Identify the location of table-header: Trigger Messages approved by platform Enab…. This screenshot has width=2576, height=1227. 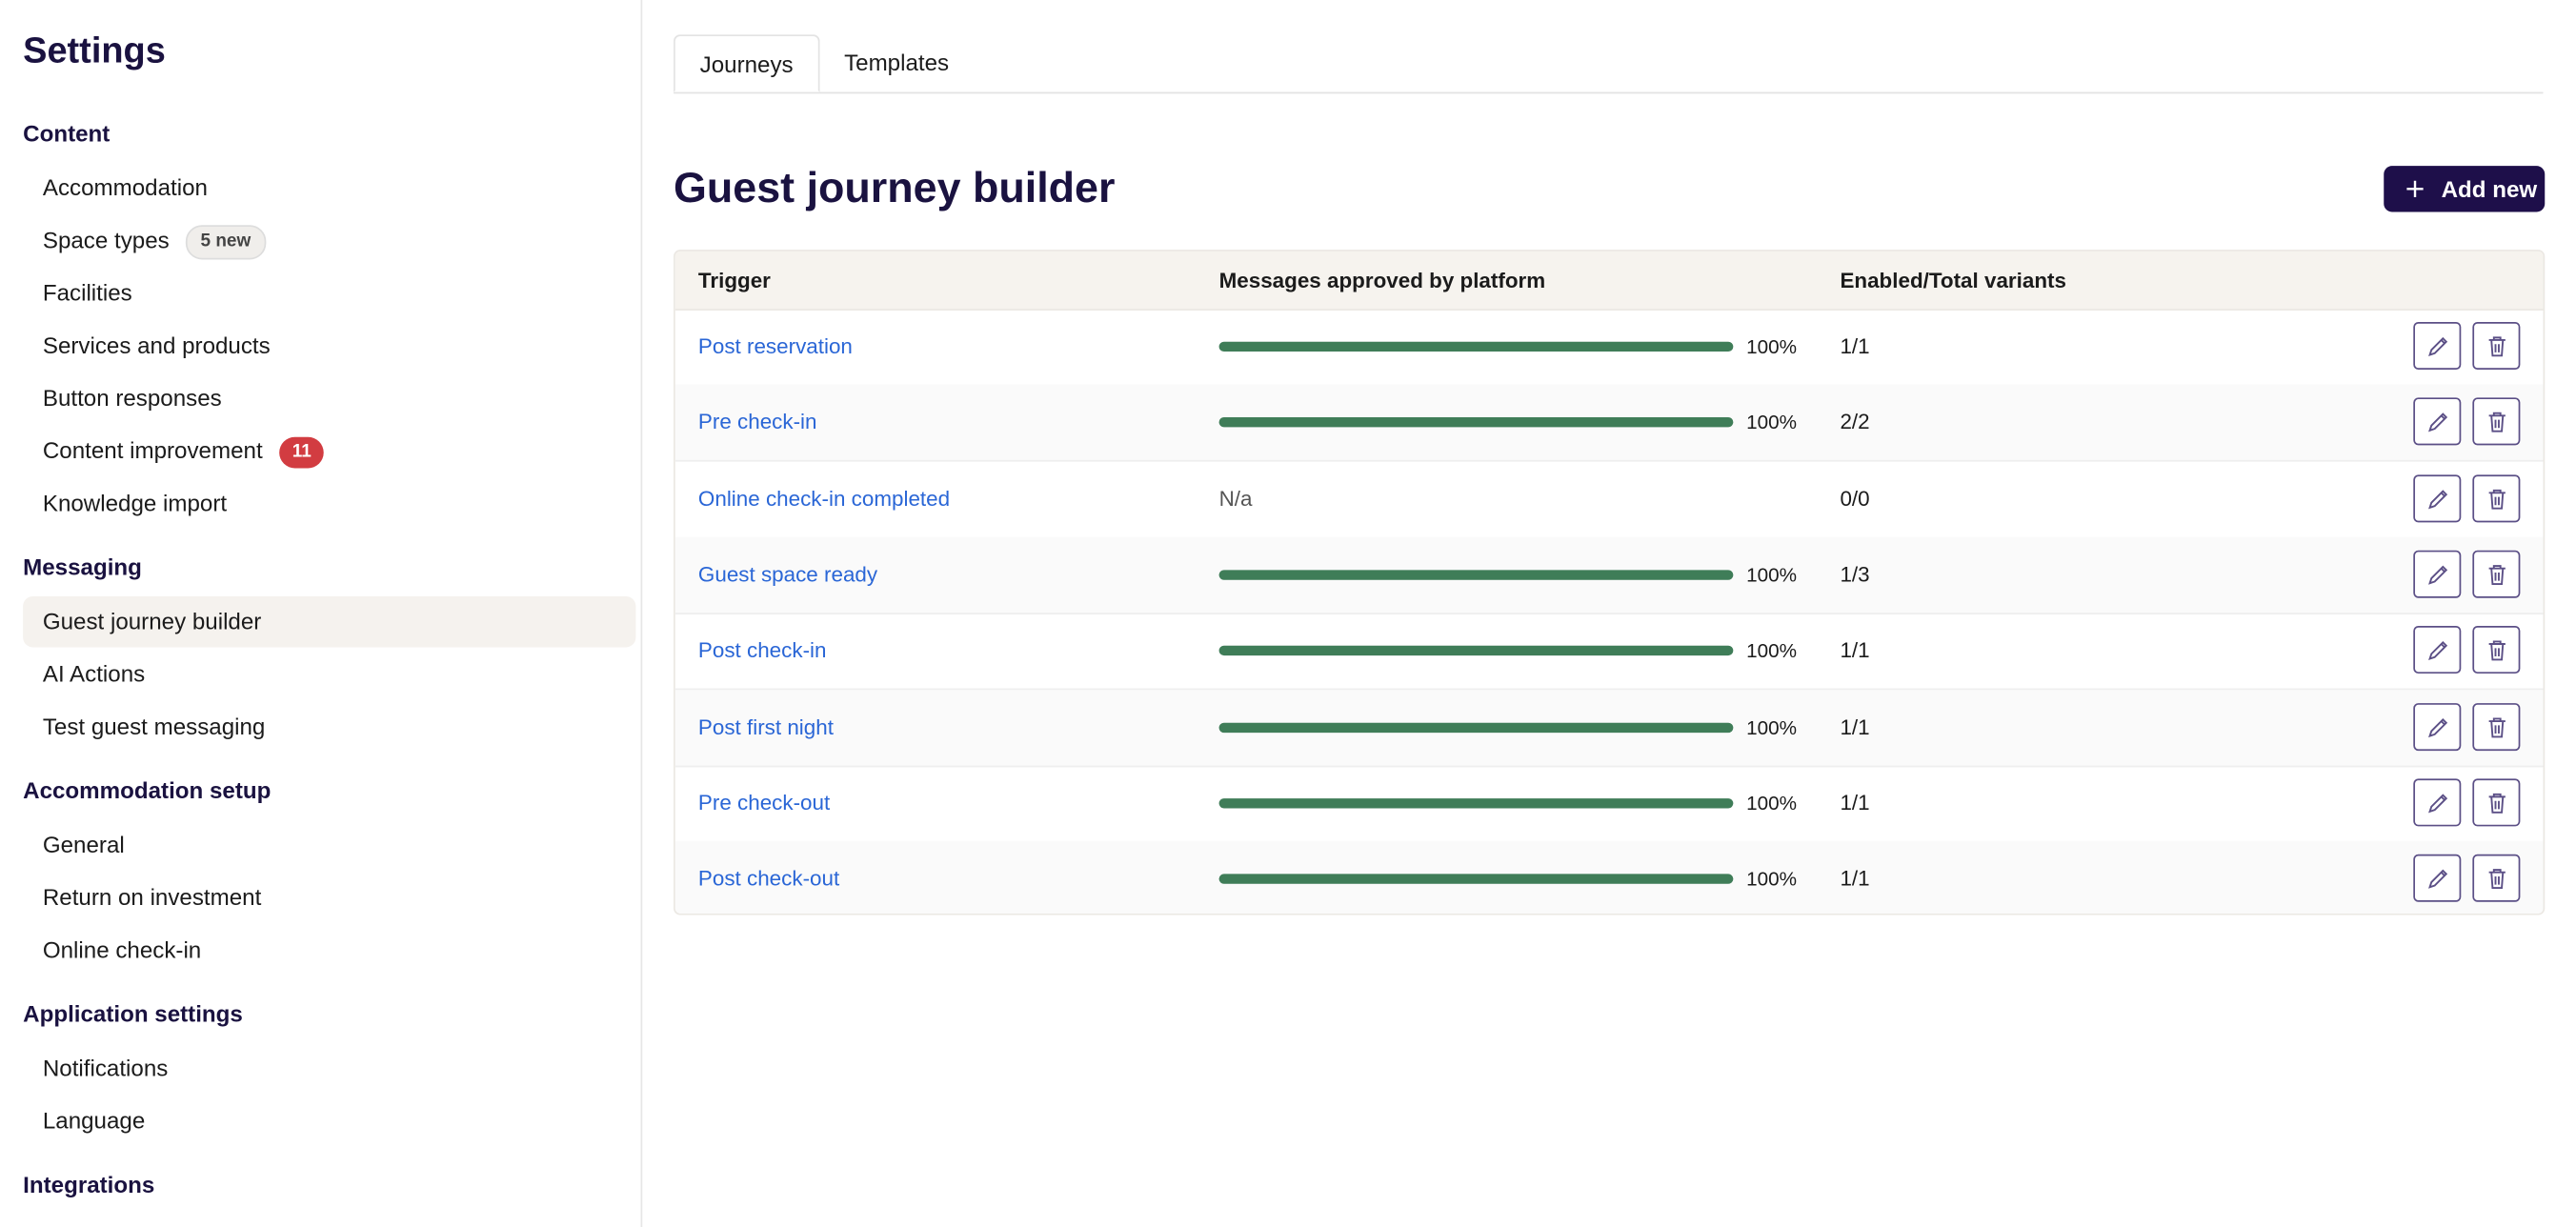
(1609, 281).